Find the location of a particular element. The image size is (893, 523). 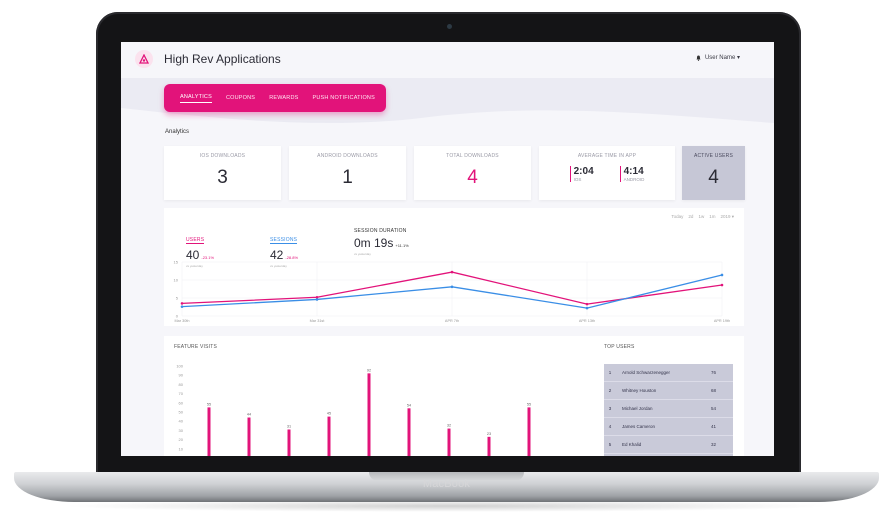

range-1w: 1w is located at coordinates (701, 216).